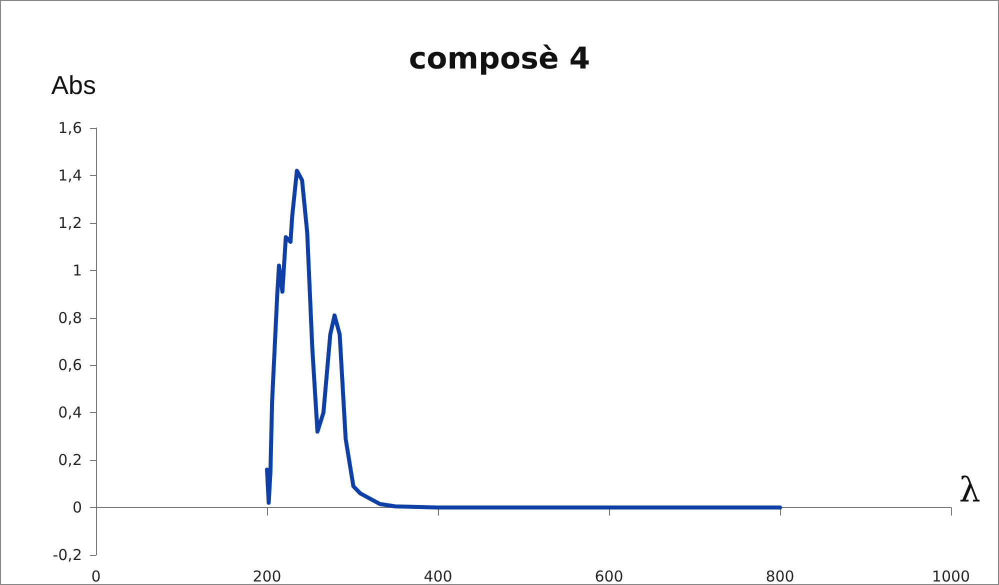 The image size is (999, 585). What do you see at coordinates (609, 576) in the screenshot?
I see `x-tick-label: 600` at bounding box center [609, 576].